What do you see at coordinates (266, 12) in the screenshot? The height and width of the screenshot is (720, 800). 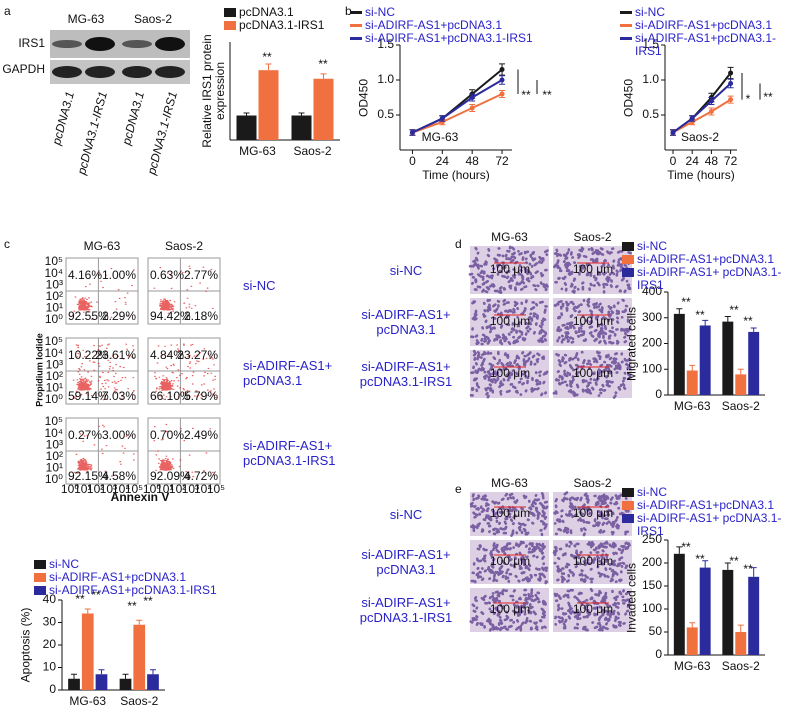 I see `legend-text: pcDNA3.1` at bounding box center [266, 12].